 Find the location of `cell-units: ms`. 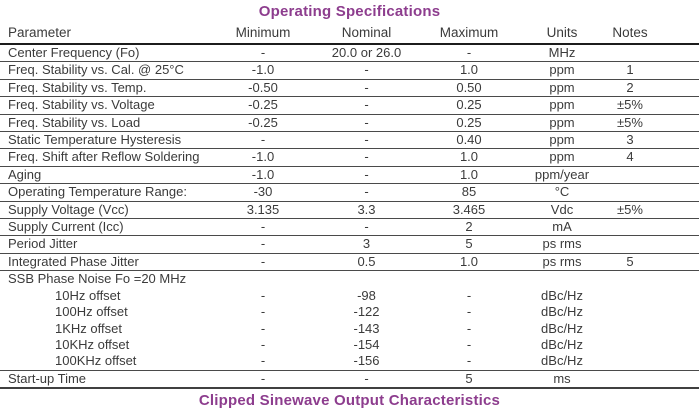

cell-units: ms is located at coordinates (562, 380).